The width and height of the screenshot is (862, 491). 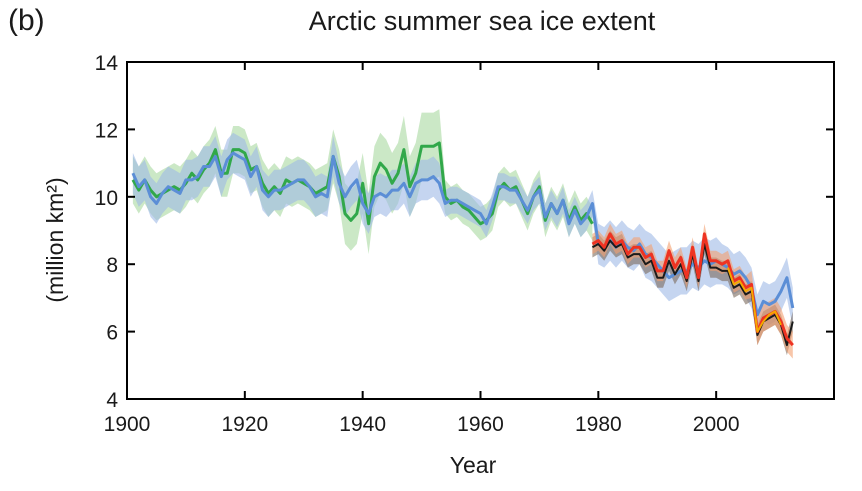 I want to click on series-0-line, so click(x=362, y=183).